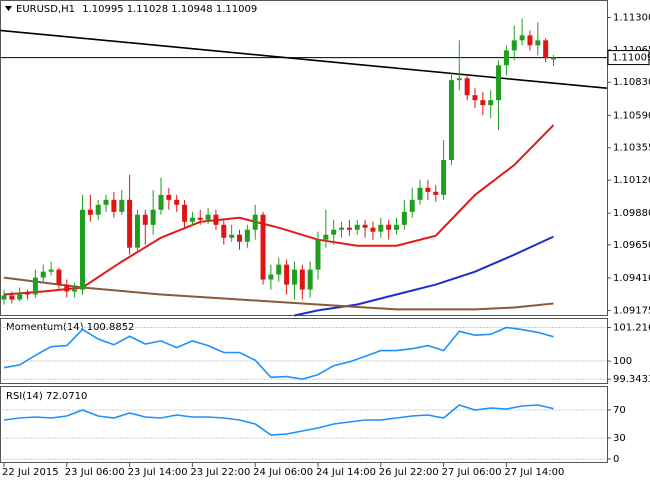  What do you see at coordinates (534, 472) in the screenshot?
I see `x-tick-label: 27 Jul 14:00` at bounding box center [534, 472].